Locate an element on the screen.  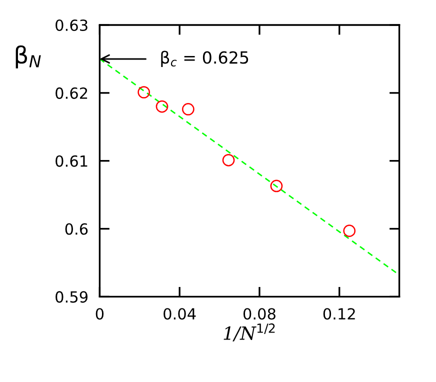
x-tick-label: 0.04 is located at coordinates (180, 314).